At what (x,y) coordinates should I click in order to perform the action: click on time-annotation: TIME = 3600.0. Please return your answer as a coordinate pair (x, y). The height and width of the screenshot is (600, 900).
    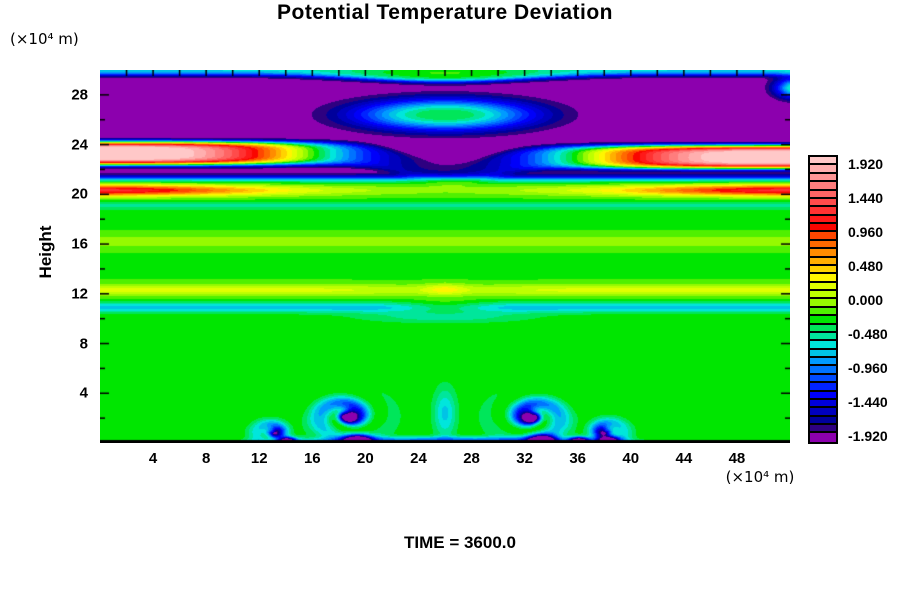
    Looking at the image, I should click on (460, 542).